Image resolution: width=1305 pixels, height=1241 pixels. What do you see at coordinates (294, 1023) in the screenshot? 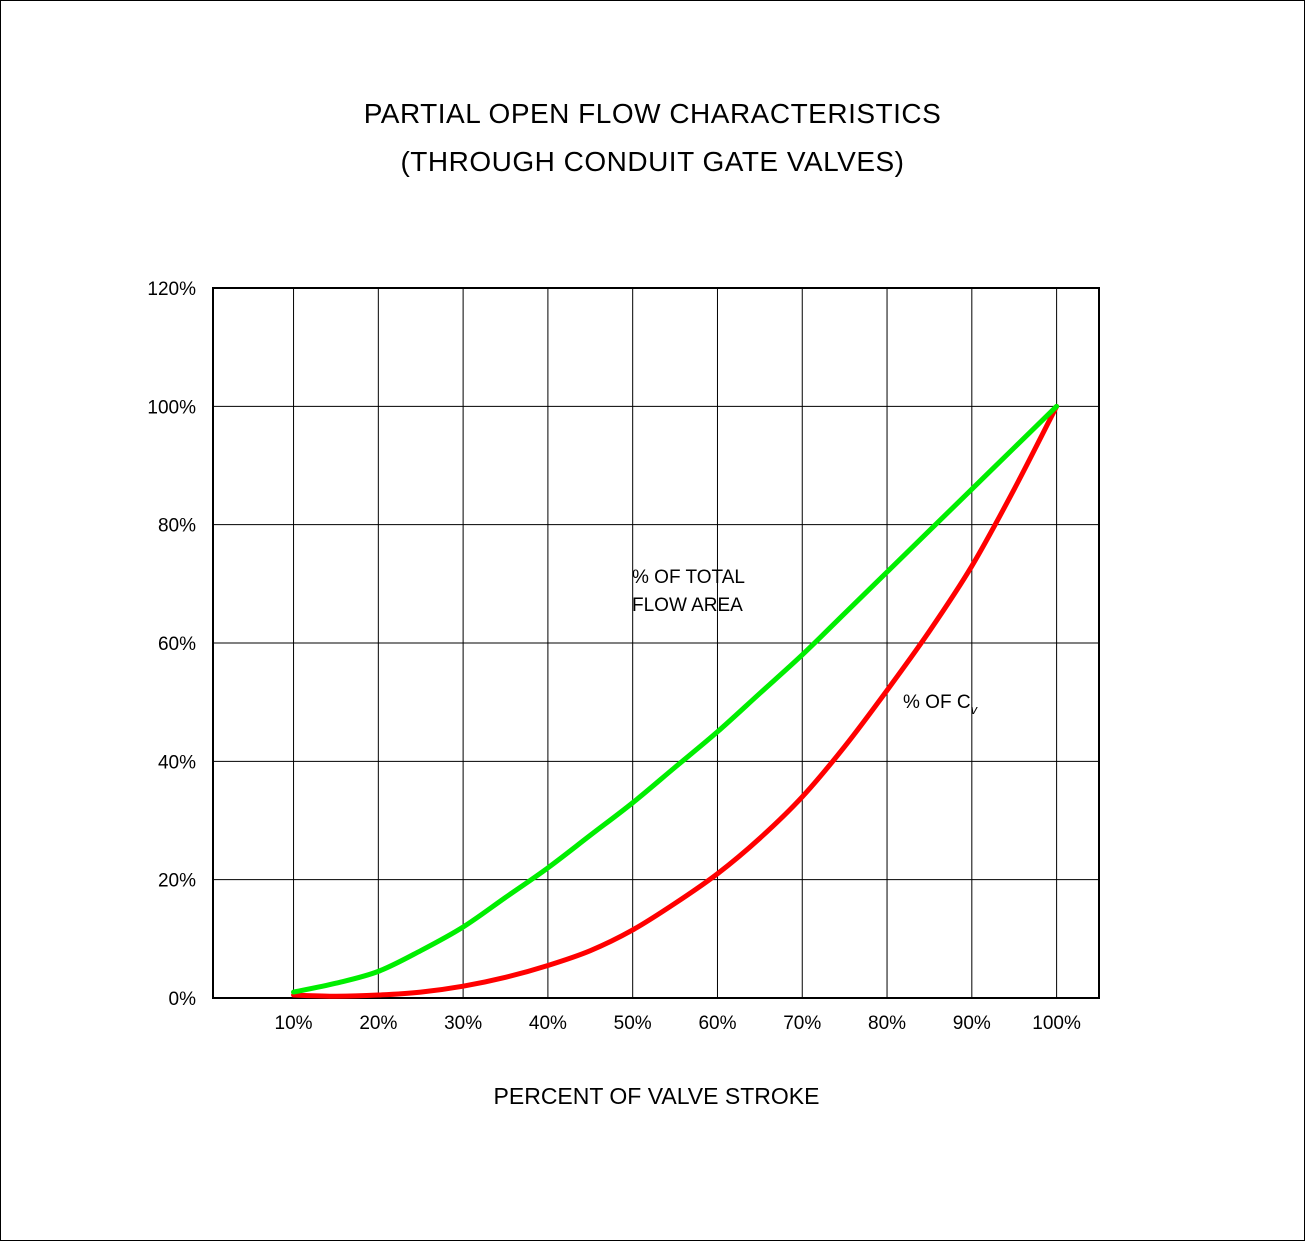
I see `x-tick-label: 10%` at bounding box center [294, 1023].